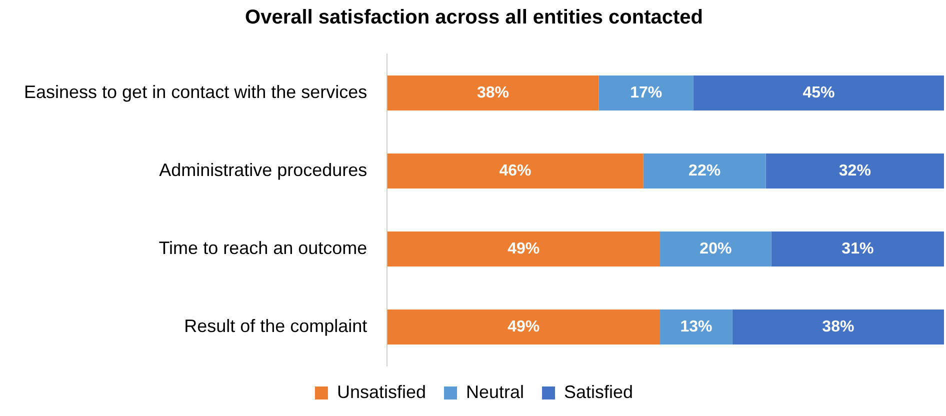 The image size is (946, 416). I want to click on data-label: 46%, so click(515, 171).